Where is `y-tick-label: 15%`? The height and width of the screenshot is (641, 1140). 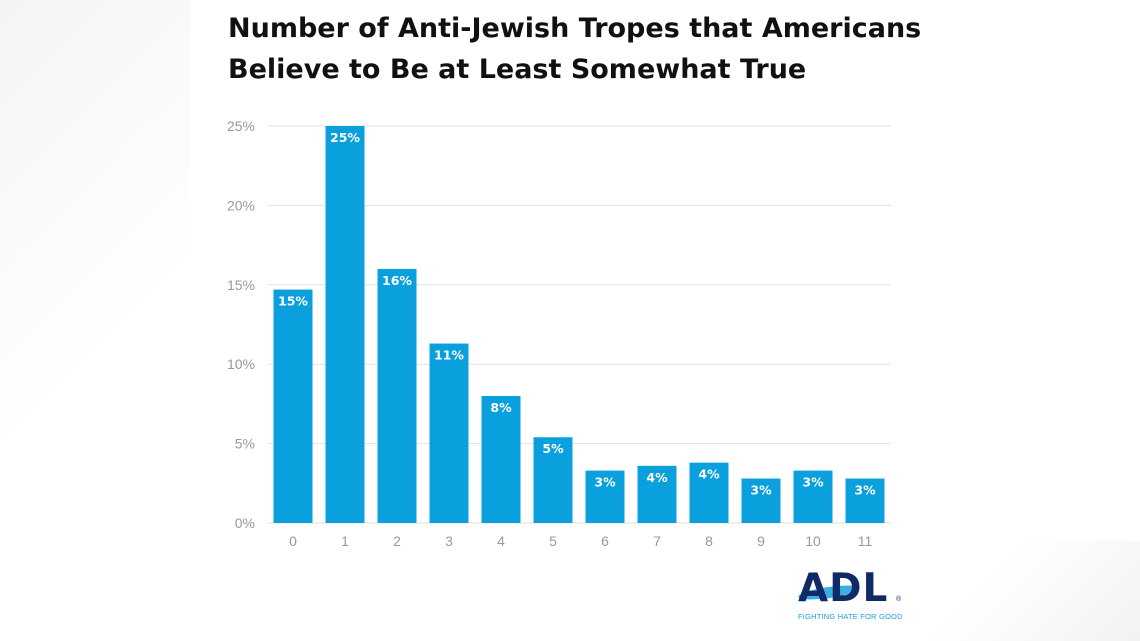
y-tick-label: 15% is located at coordinates (241, 285).